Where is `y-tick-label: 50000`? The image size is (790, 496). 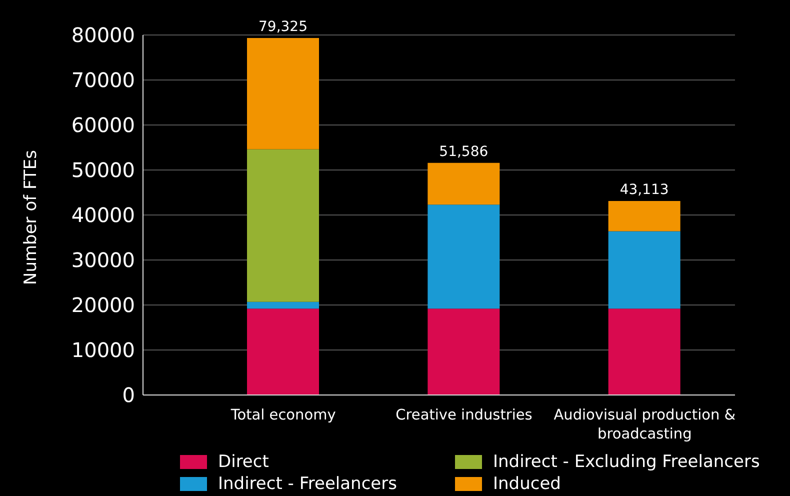 y-tick-label: 50000 is located at coordinates (103, 170).